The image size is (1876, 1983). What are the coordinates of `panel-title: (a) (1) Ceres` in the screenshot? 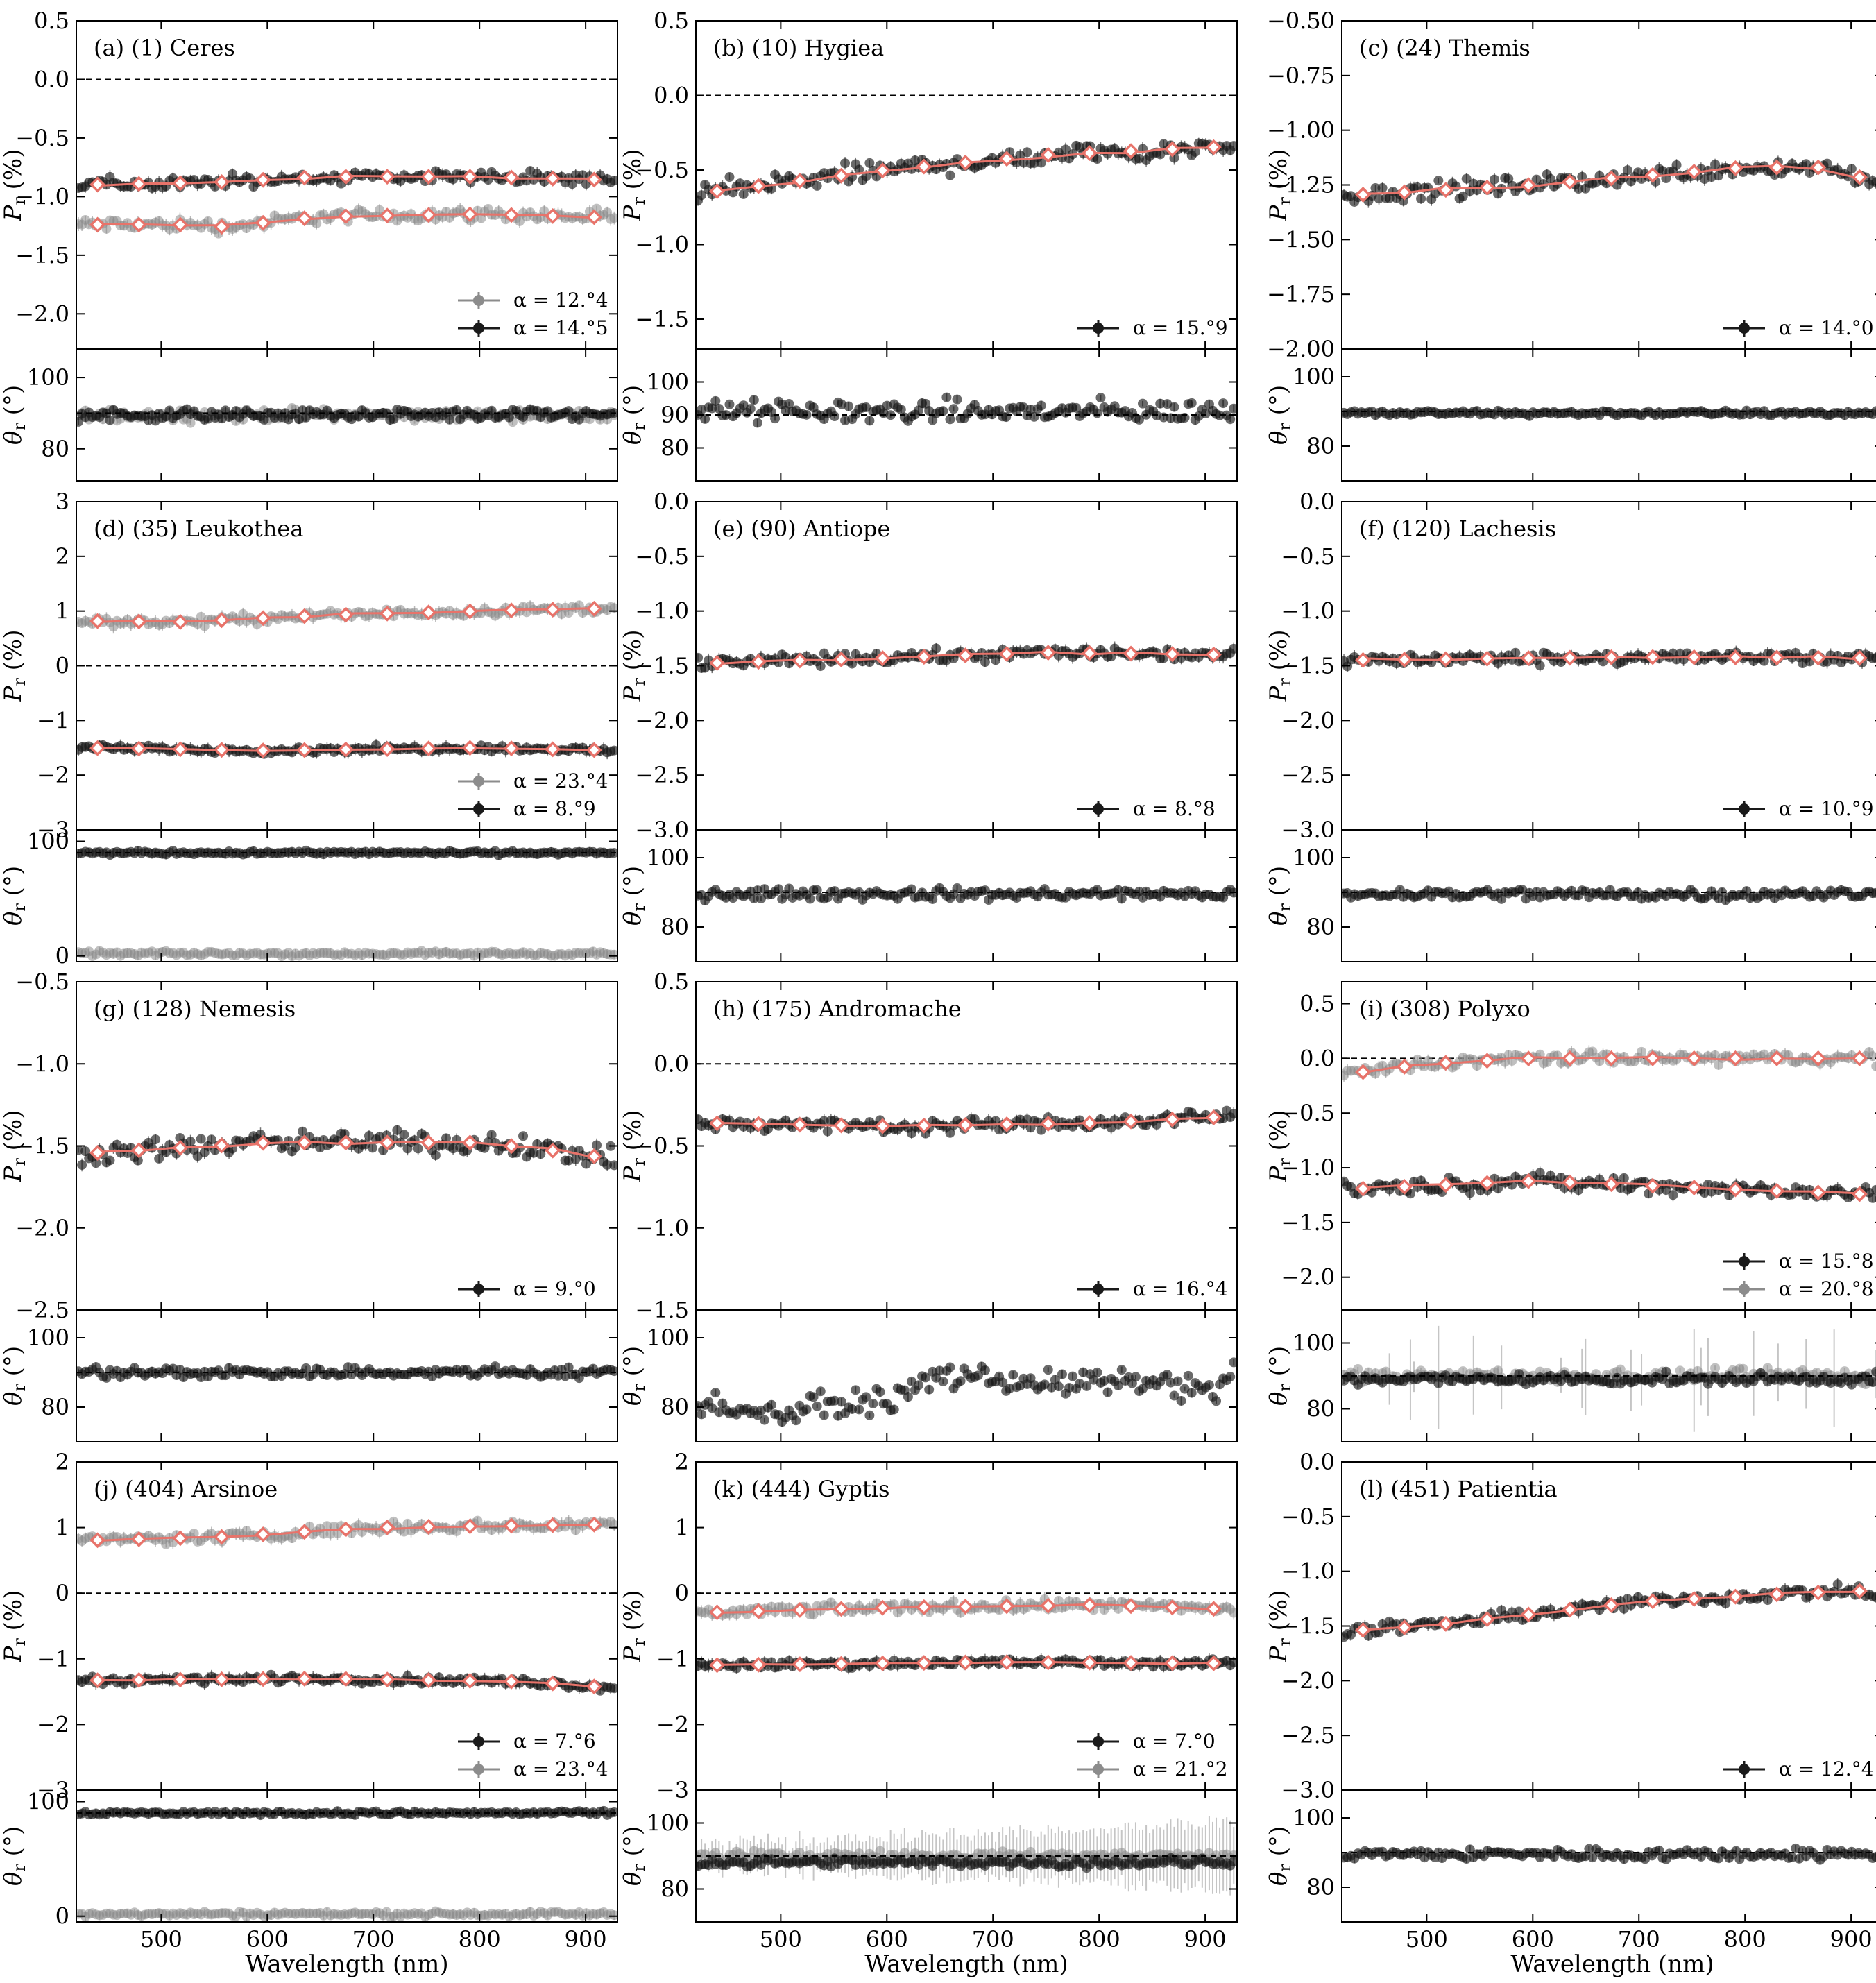 It's located at (164, 48).